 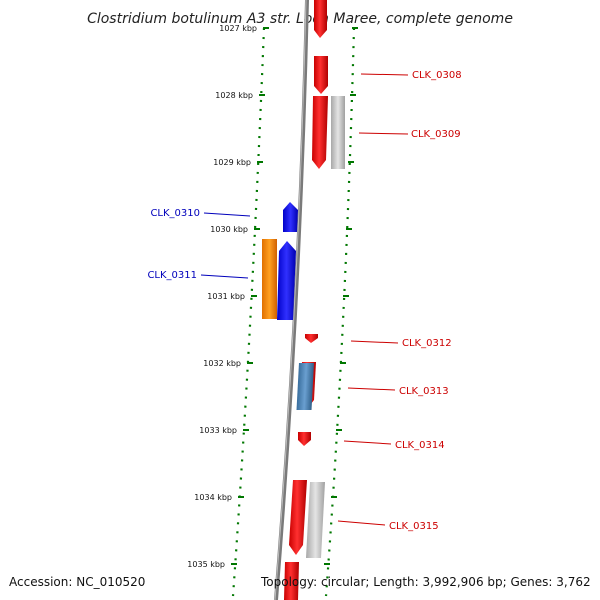 I want to click on gene-feature-steelblue, so click(x=305, y=386).